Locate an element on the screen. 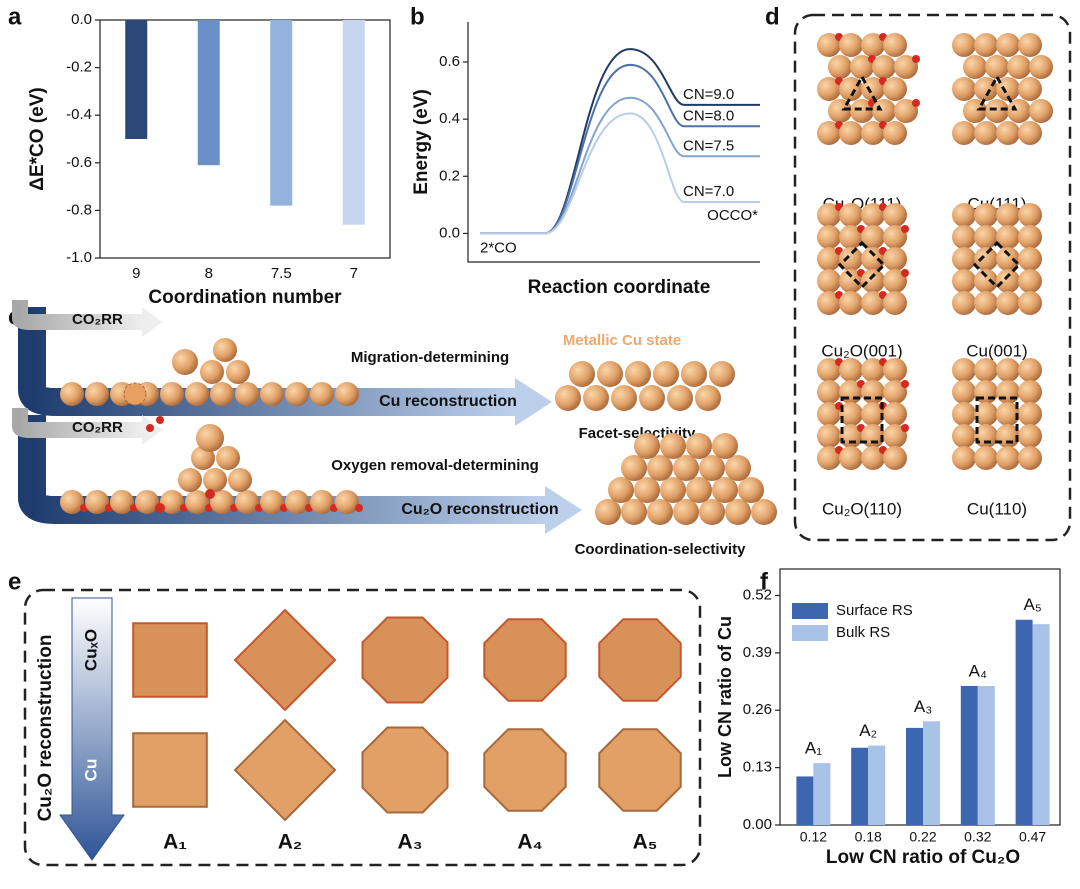 The height and width of the screenshot is (889, 1080). bar-annotation: A₁ is located at coordinates (813, 748).